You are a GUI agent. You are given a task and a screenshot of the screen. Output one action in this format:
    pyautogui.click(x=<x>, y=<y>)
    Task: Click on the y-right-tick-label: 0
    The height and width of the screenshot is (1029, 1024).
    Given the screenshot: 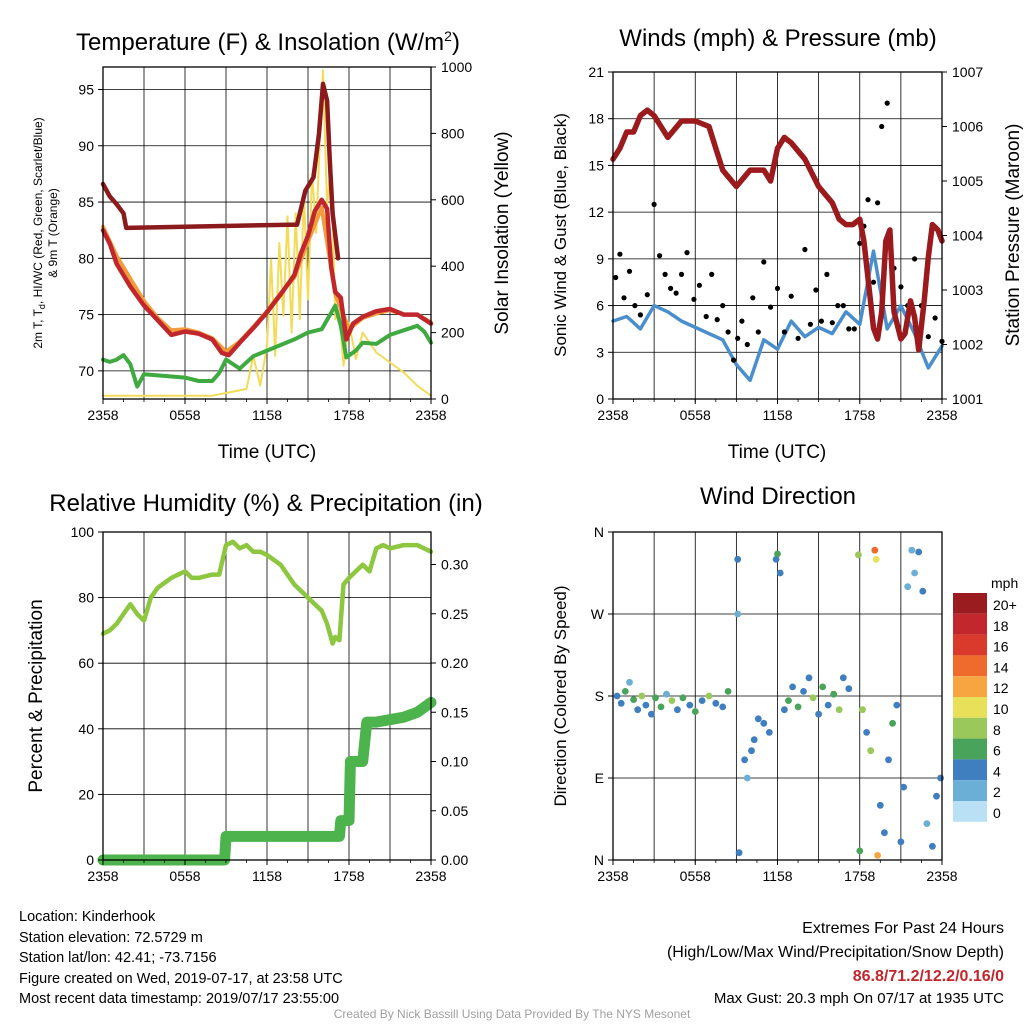 What is the action you would take?
    pyautogui.click(x=445, y=399)
    